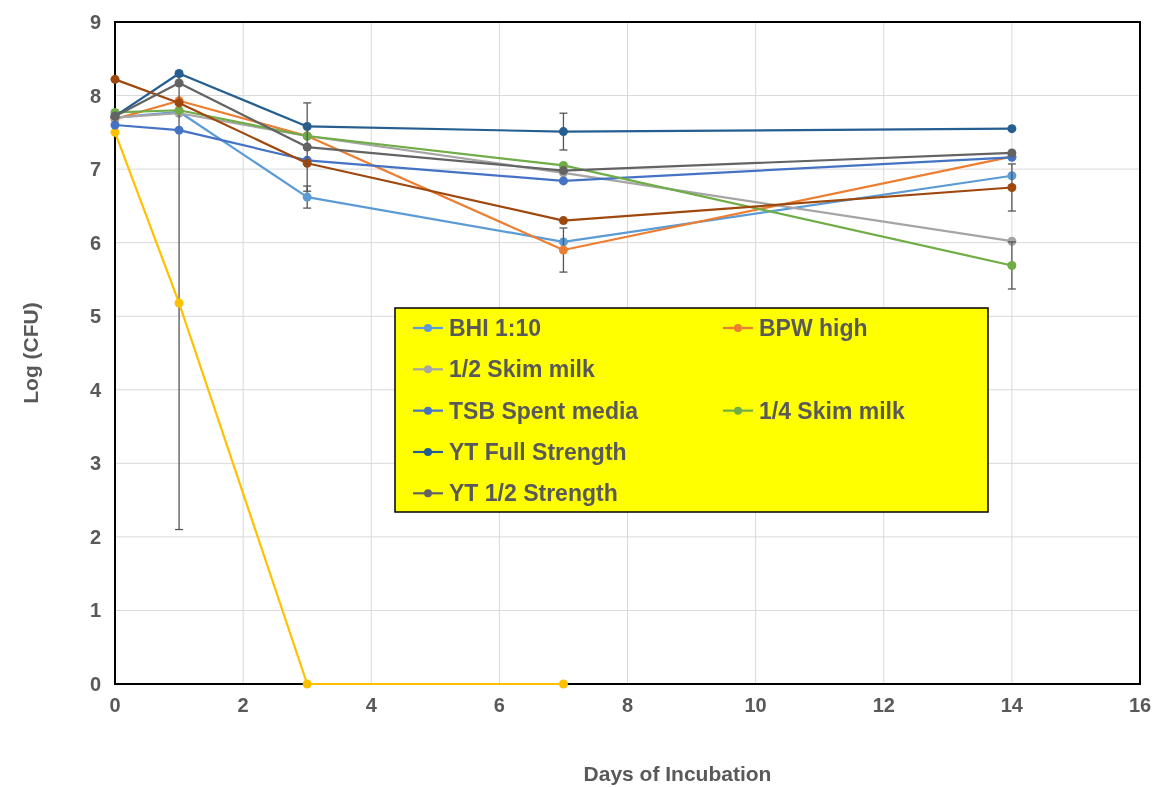 The image size is (1157, 787). I want to click on y-tick-label: 6, so click(95, 242).